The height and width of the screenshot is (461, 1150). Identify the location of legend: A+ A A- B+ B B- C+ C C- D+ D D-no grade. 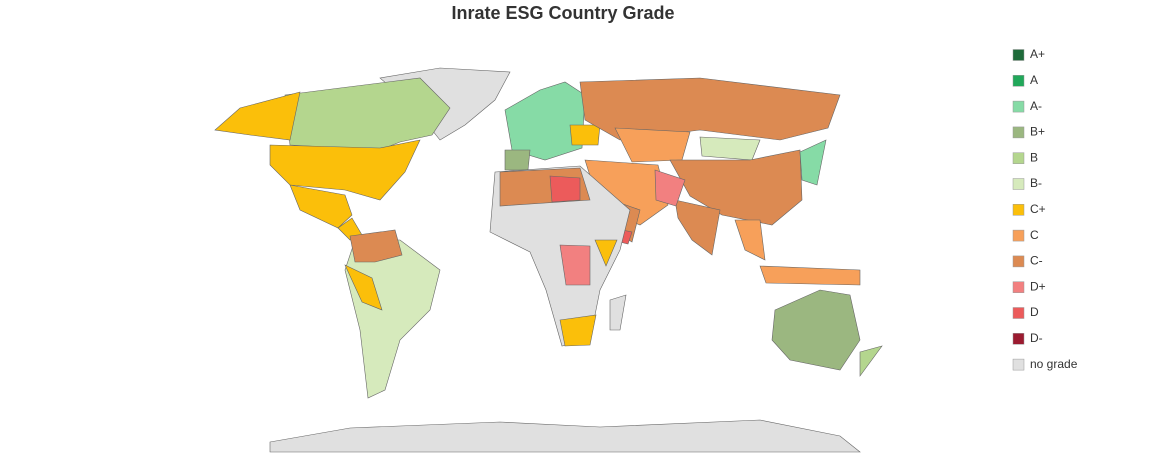
(1045, 209).